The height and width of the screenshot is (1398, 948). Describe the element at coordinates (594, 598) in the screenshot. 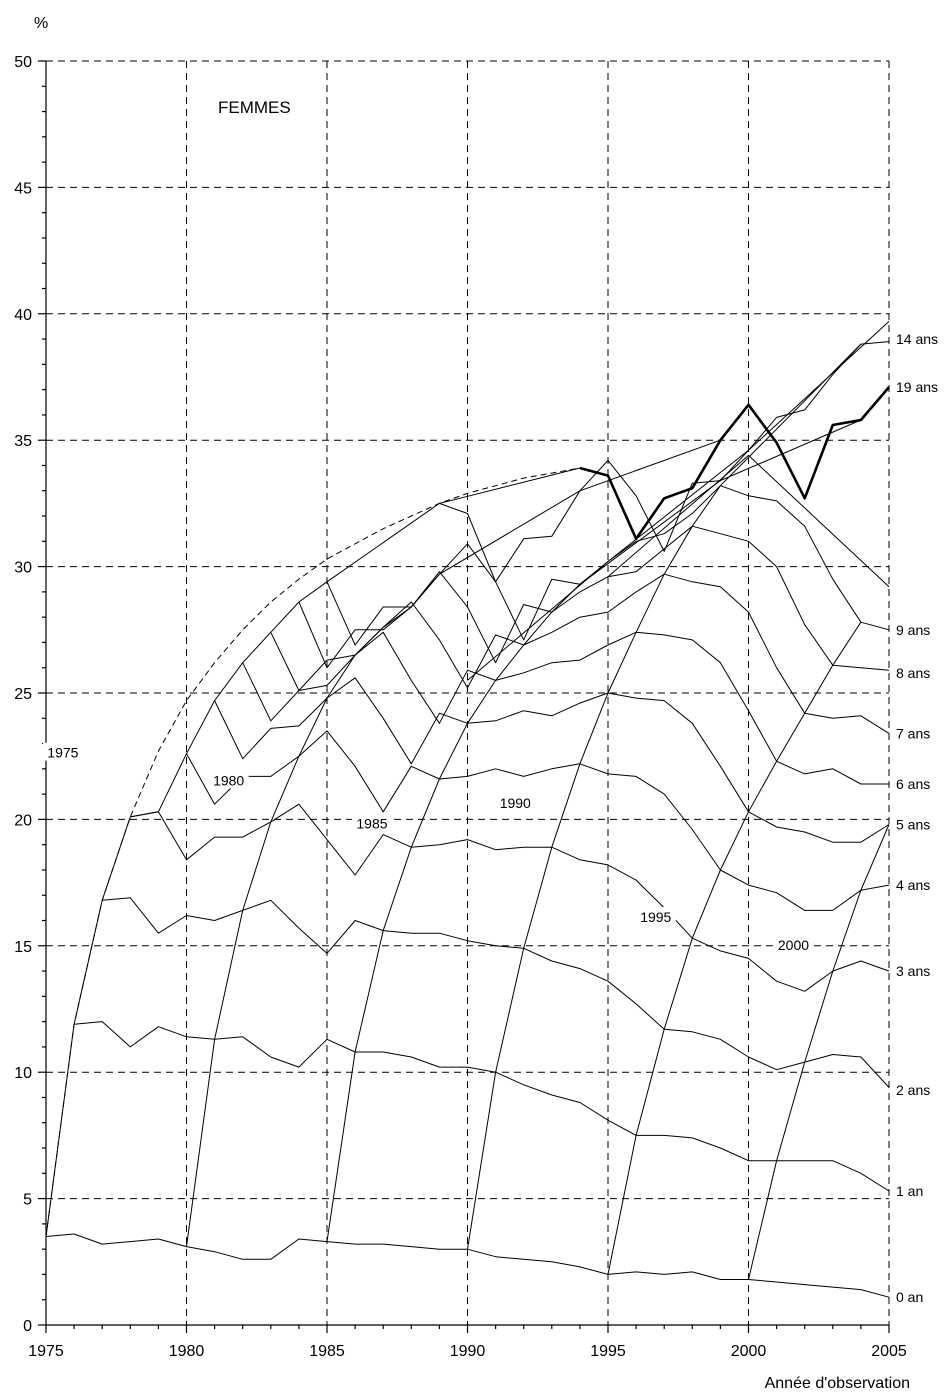

I see `series-line-8-ans` at that location.